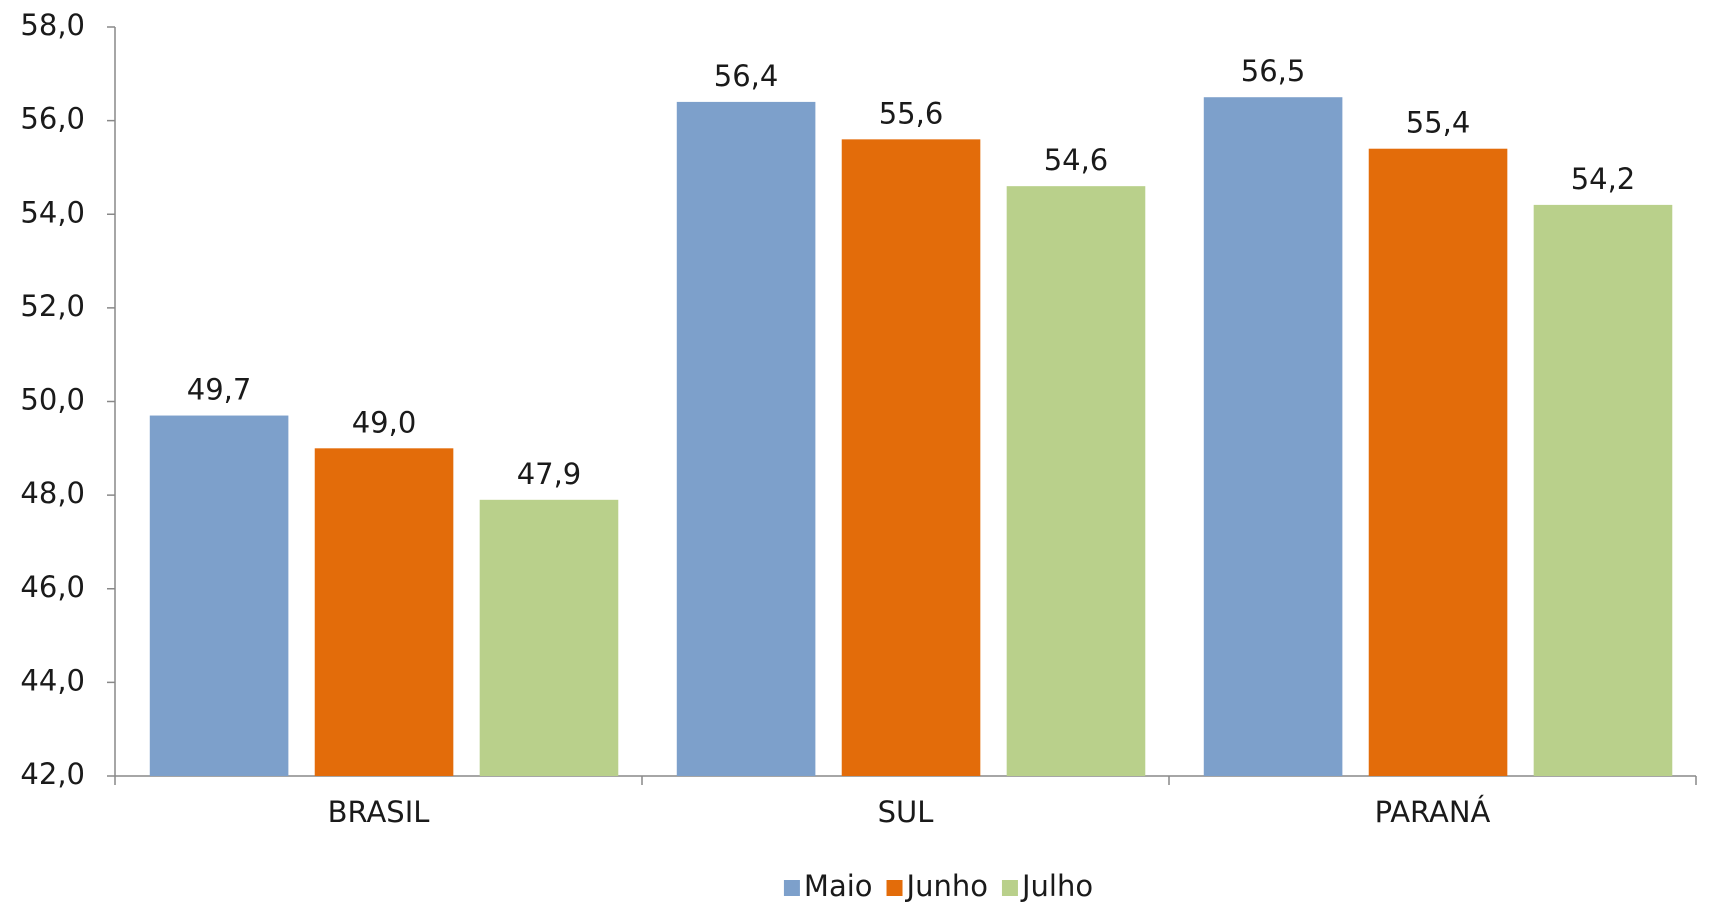  Describe the element at coordinates (52, 587) in the screenshot. I see `y-tick-label: 46,0` at that location.